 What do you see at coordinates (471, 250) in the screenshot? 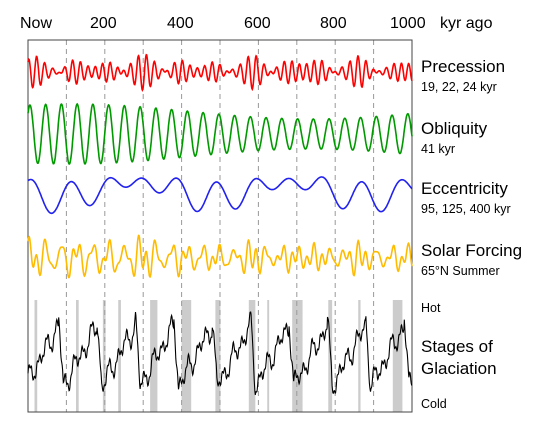
I see `series-name-solar-forcing: Solar Forcing` at bounding box center [471, 250].